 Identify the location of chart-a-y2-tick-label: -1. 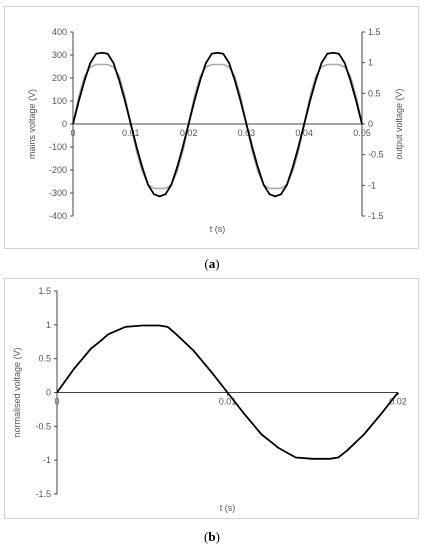
(372, 185).